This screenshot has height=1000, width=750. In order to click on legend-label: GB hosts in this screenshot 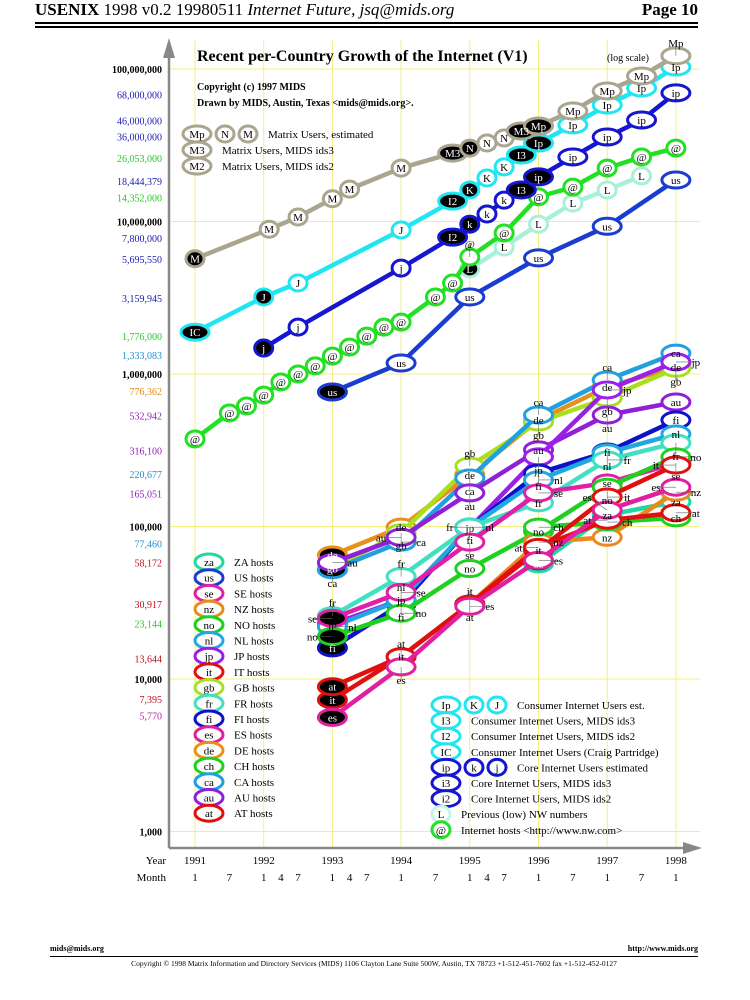, I will do `click(254, 689)`.